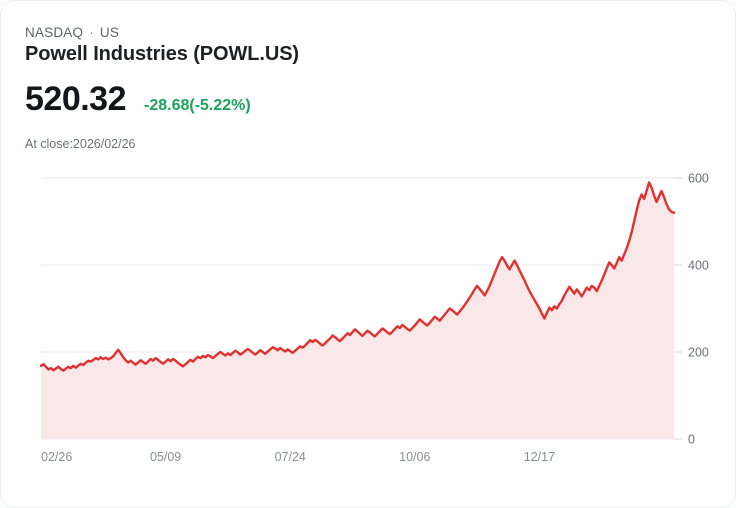 The image size is (736, 508). Describe the element at coordinates (80, 144) in the screenshot. I see `market-status-note: At close:2026/02/26` at that location.